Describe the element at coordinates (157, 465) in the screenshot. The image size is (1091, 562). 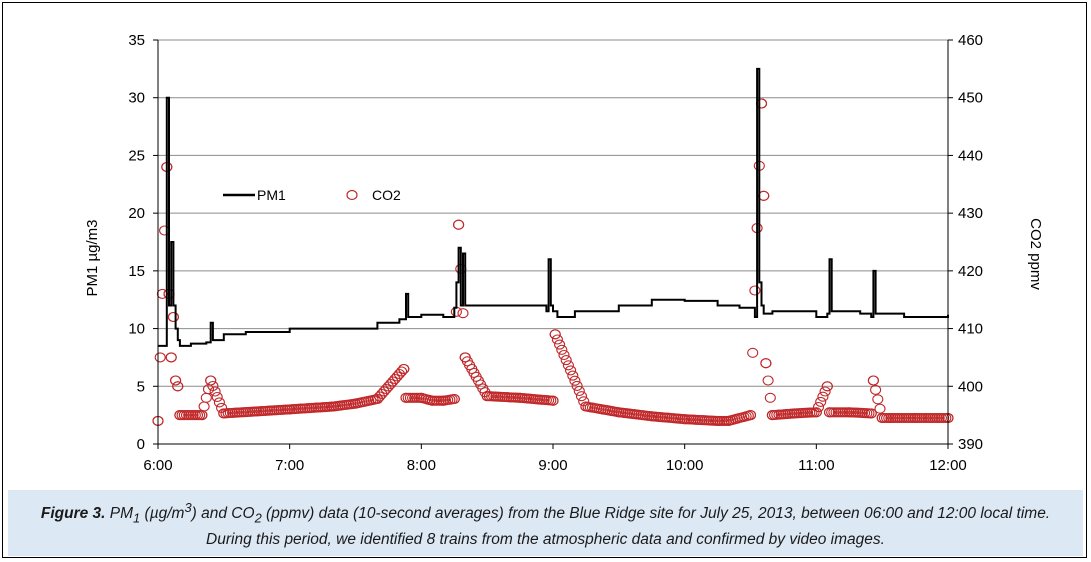
I see `x-tick-label: 6:00` at that location.